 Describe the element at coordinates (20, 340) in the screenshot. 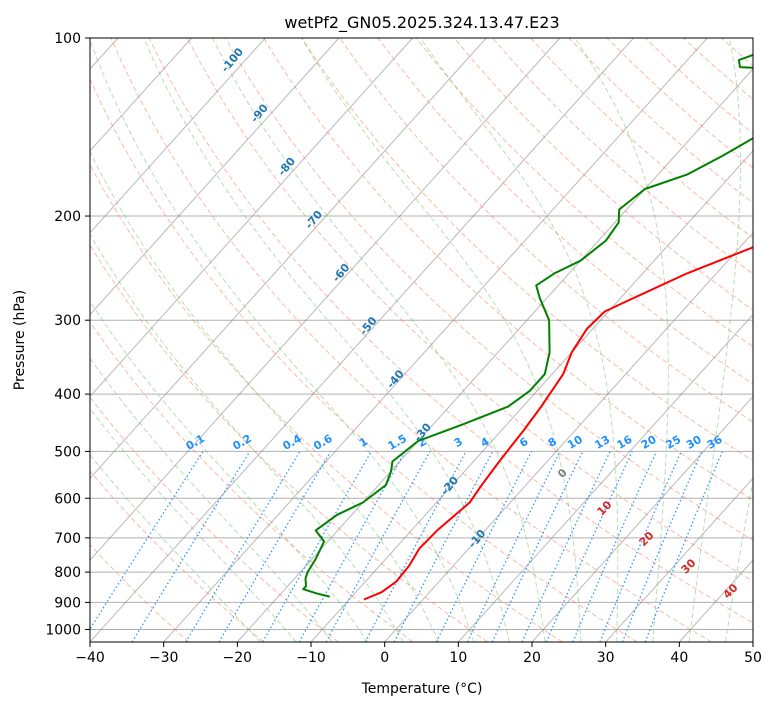

I see `y-axis-label: Pressure (hPa)` at that location.